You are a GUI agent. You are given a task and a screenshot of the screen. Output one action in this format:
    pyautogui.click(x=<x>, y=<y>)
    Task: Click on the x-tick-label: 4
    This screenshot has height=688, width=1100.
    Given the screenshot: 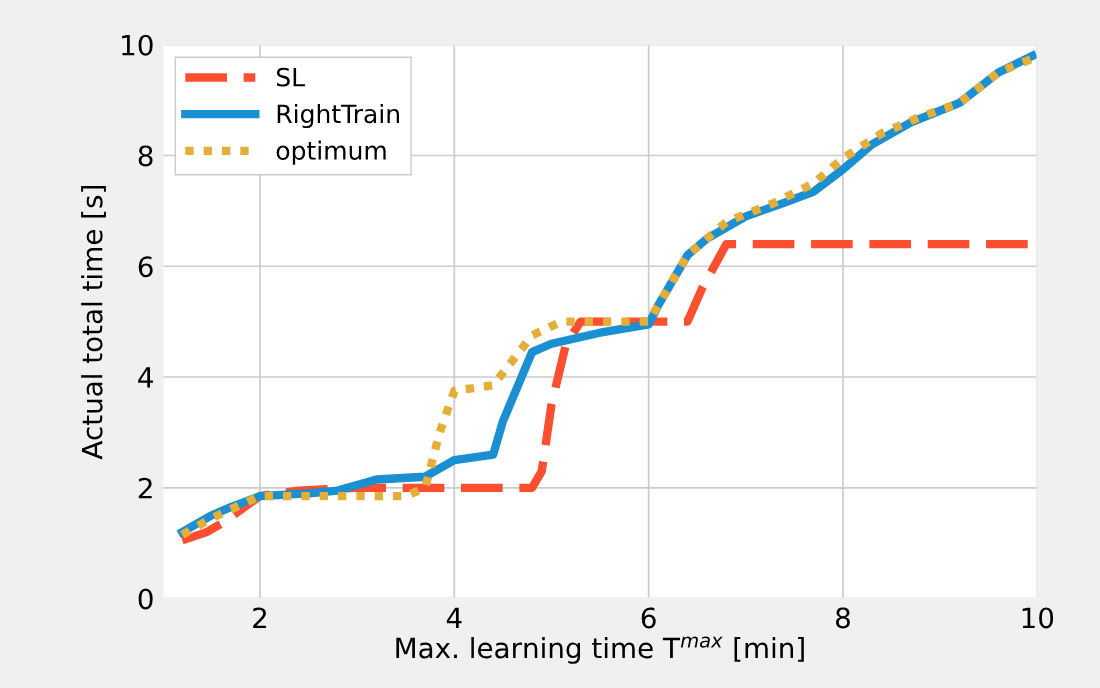 What is the action you would take?
    pyautogui.click(x=454, y=617)
    